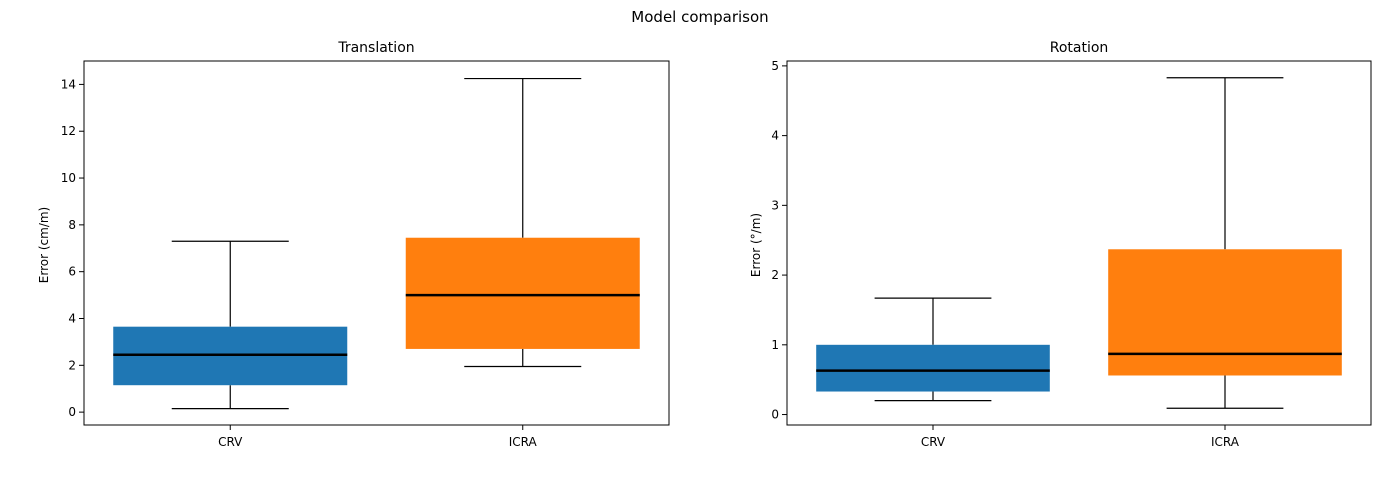 The image size is (1400, 500). What do you see at coordinates (72, 225) in the screenshot?
I see `y-tick-label: 8` at bounding box center [72, 225].